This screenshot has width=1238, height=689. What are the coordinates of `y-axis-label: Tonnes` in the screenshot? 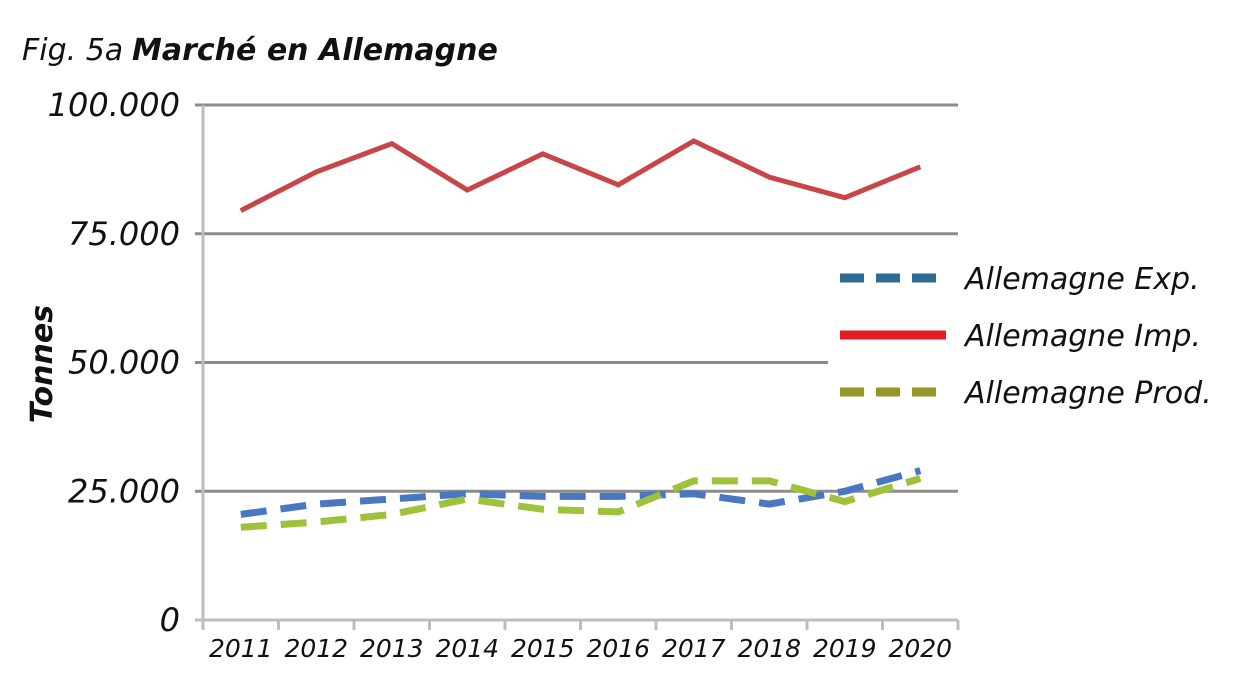 It's located at (42, 364).